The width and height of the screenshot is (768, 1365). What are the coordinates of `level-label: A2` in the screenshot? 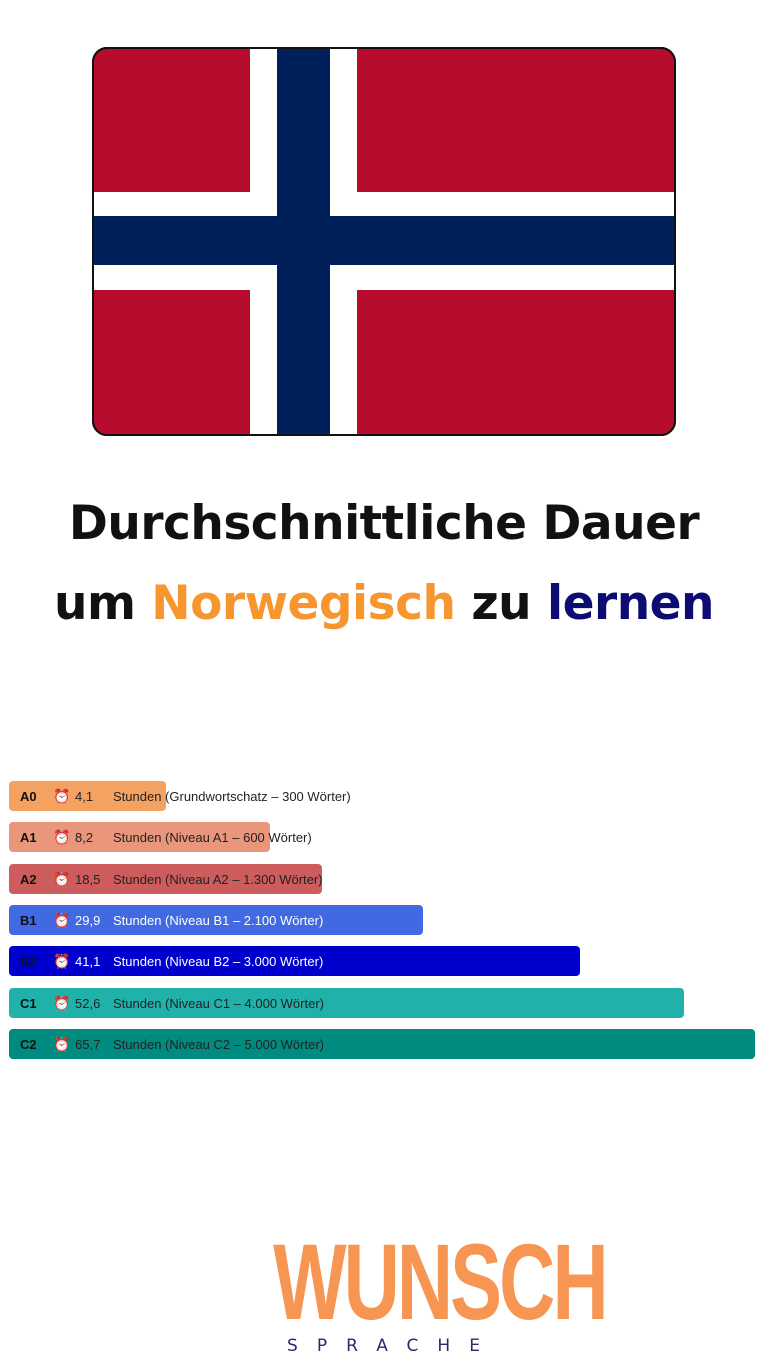 It's located at (28, 879).